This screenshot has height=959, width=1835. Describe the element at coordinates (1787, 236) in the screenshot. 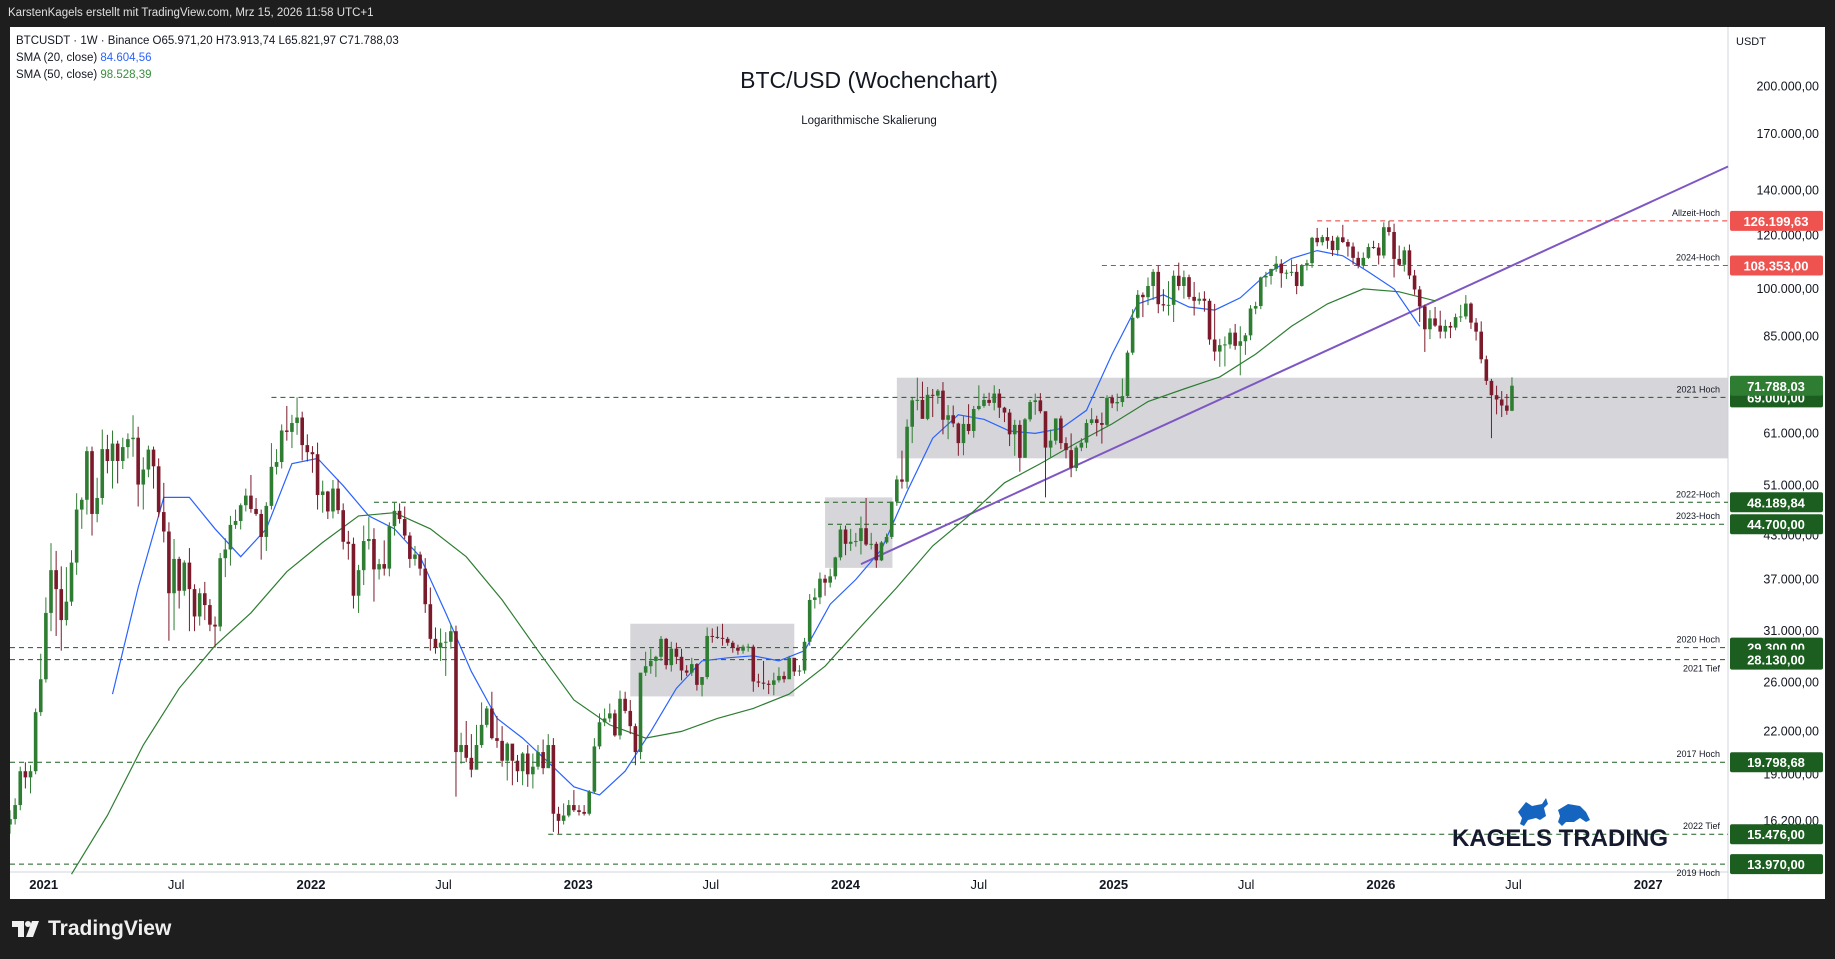

I see `price-tick-4: 120.000,00` at that location.